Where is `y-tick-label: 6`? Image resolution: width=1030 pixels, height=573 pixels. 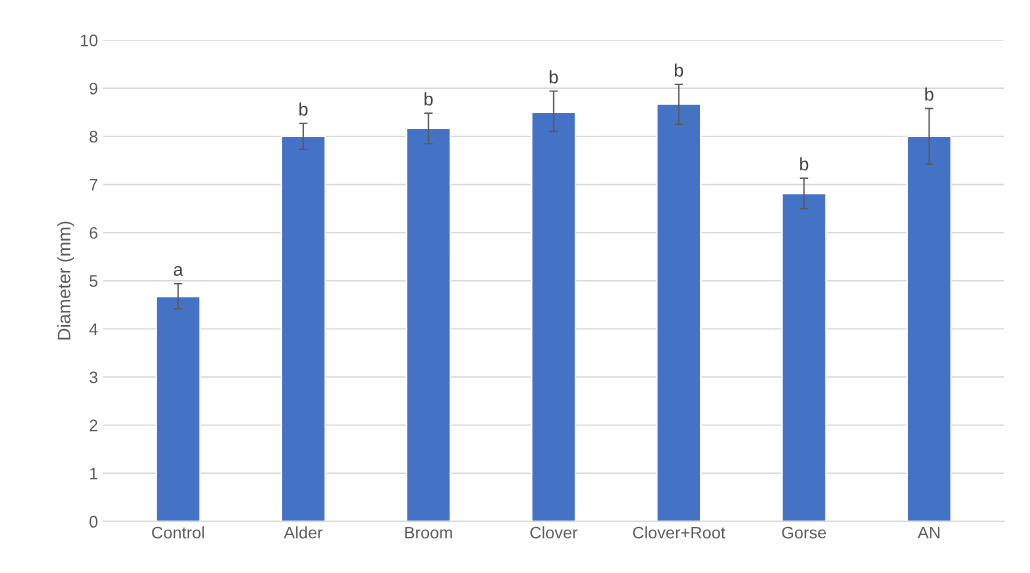
y-tick-label: 6 is located at coordinates (93, 233).